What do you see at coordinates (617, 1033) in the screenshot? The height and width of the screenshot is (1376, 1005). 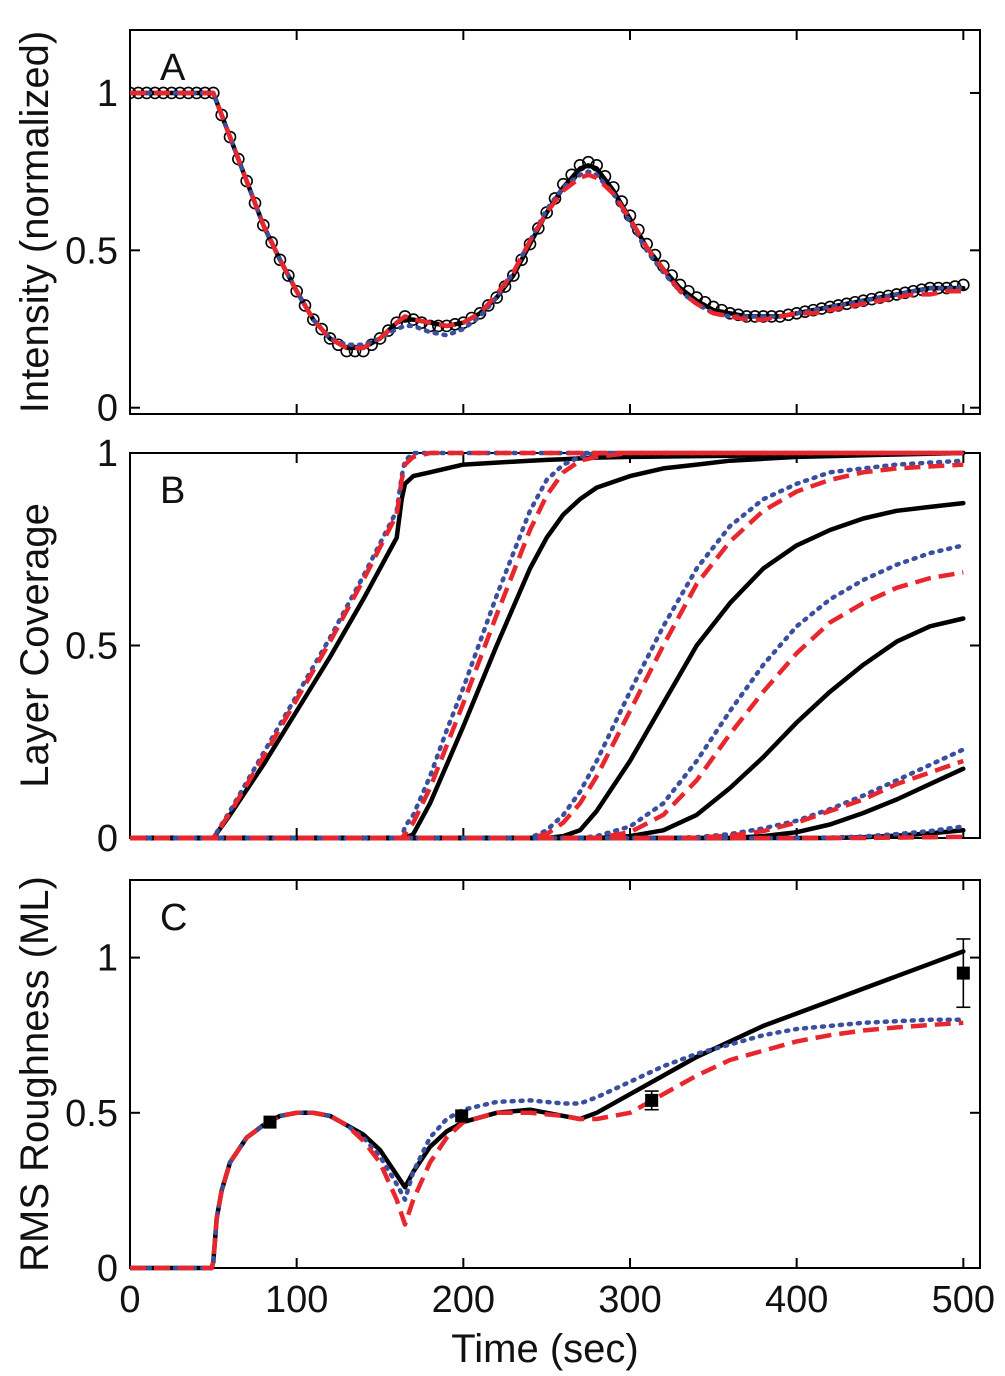 I see `series-measured` at bounding box center [617, 1033].